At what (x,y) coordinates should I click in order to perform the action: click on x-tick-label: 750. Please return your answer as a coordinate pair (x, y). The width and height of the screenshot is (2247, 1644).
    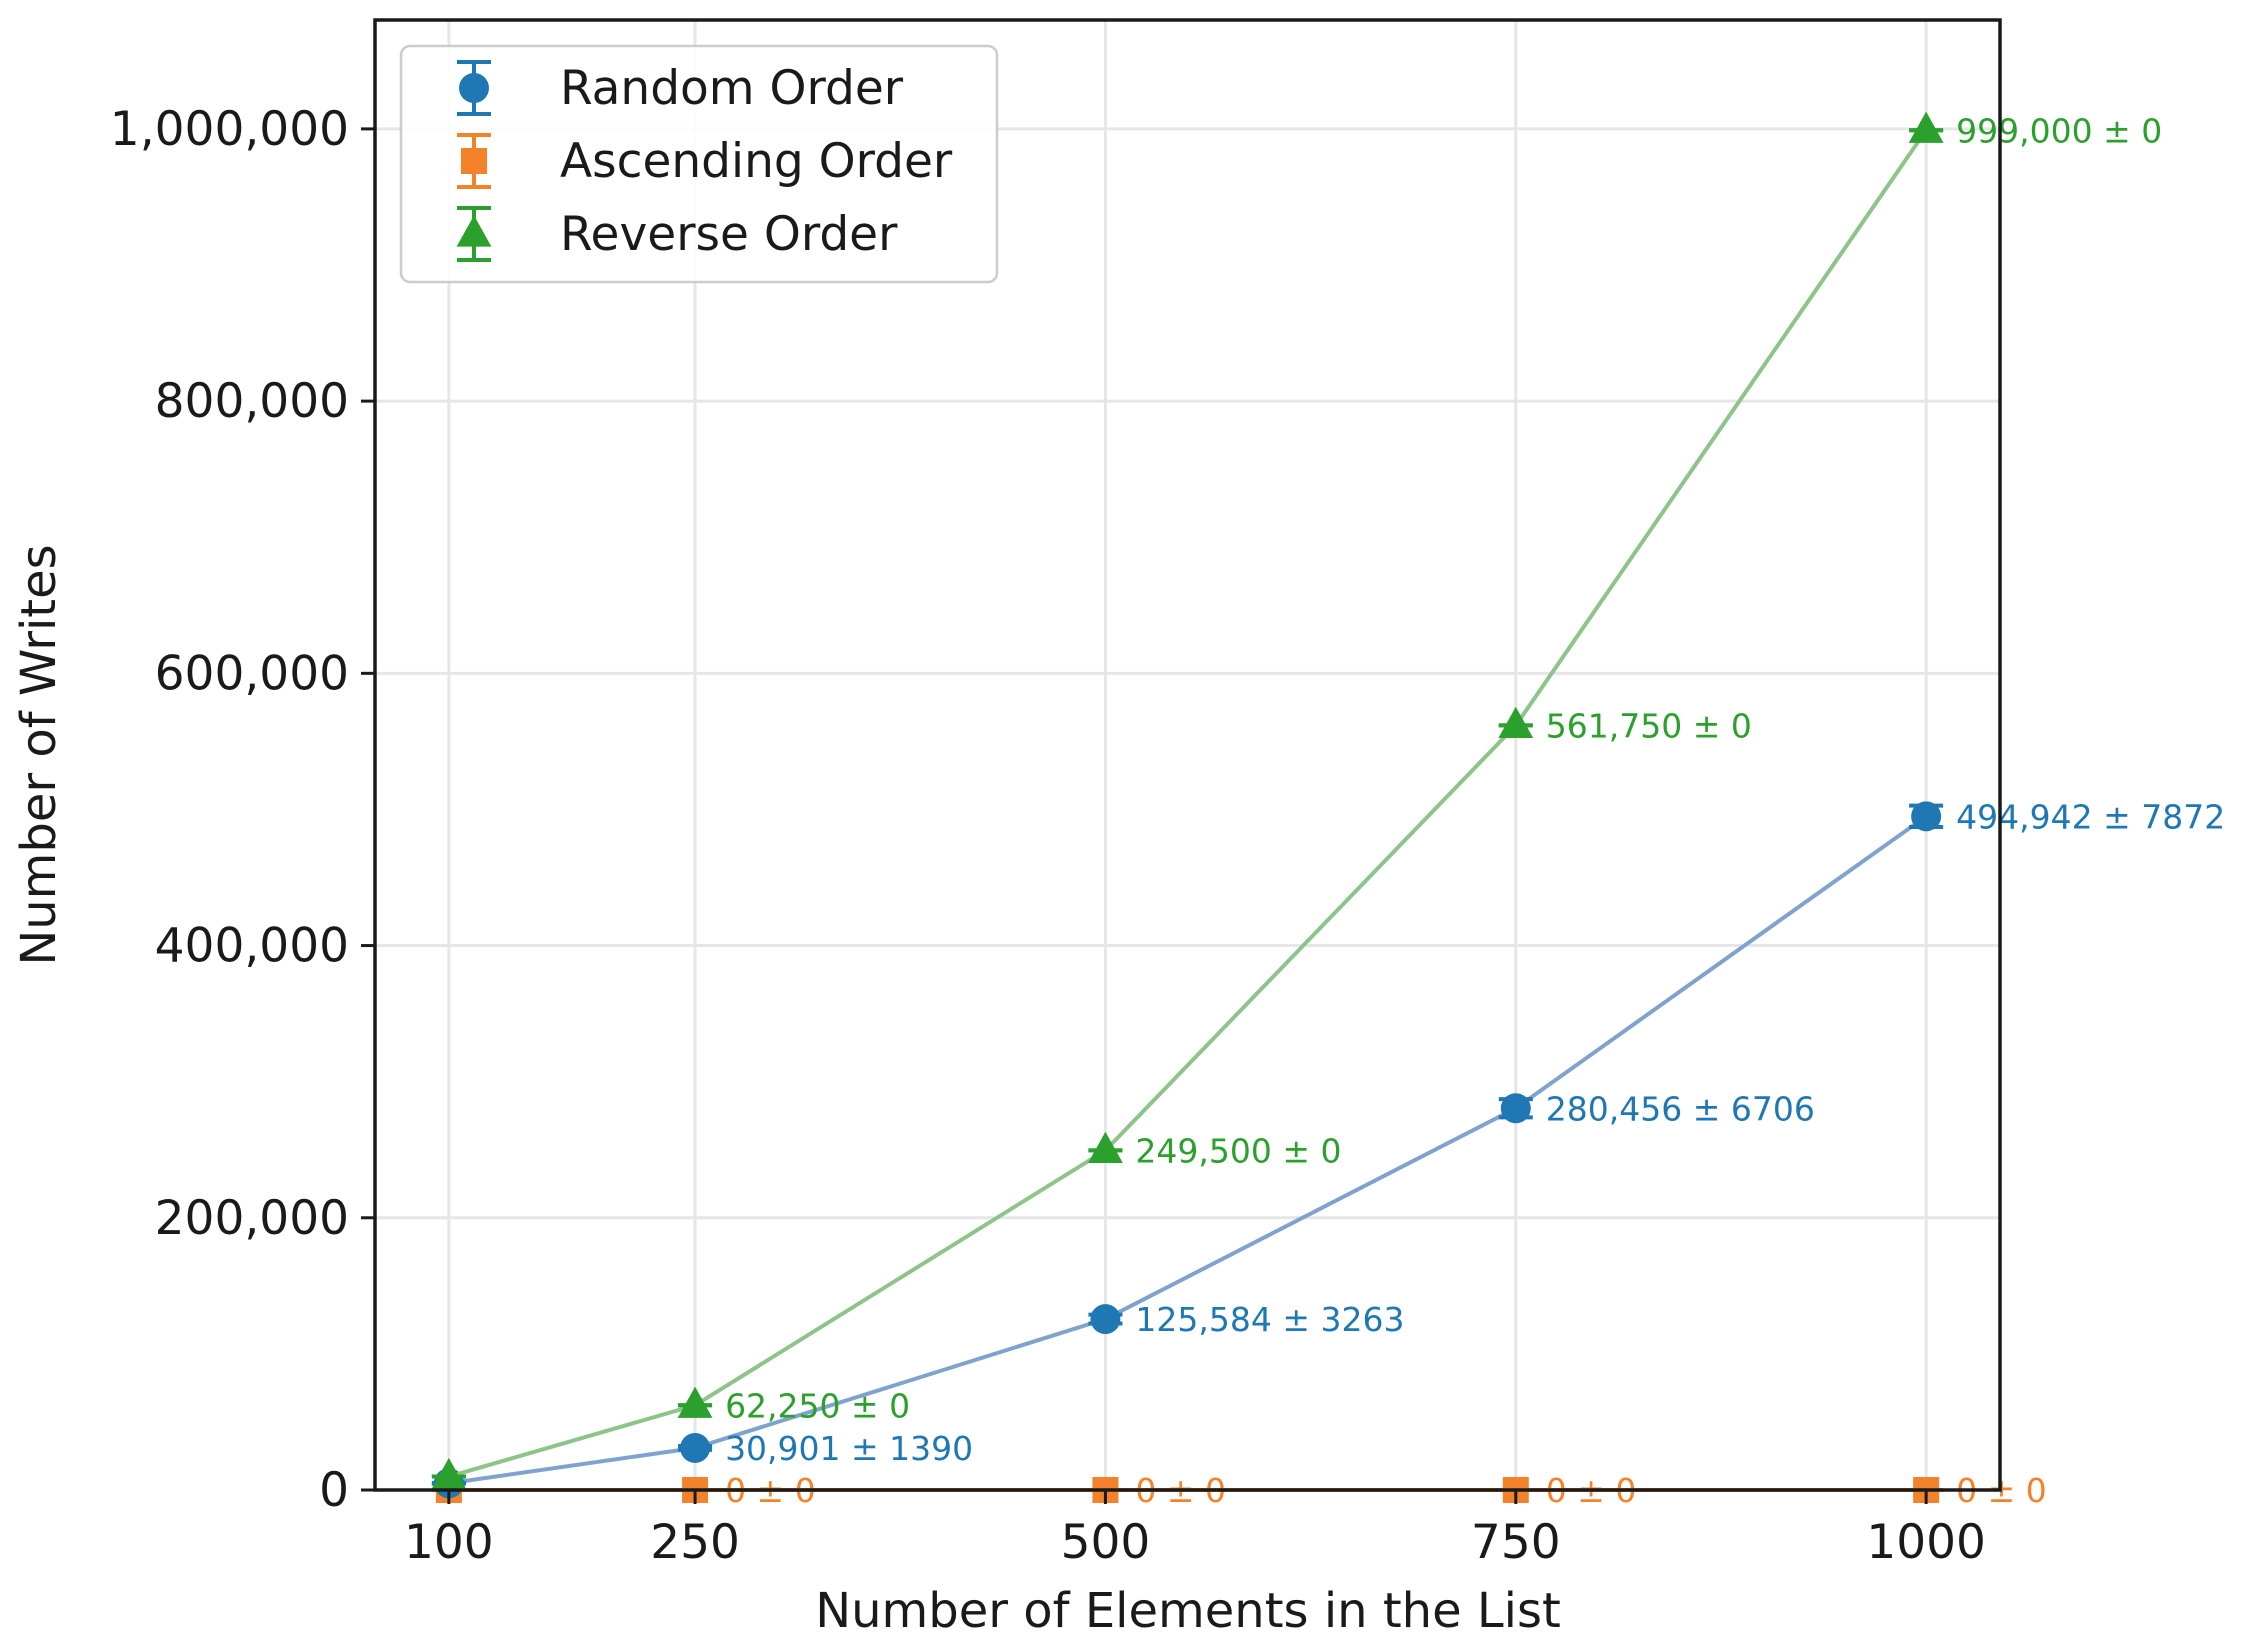
    Looking at the image, I should click on (1516, 1542).